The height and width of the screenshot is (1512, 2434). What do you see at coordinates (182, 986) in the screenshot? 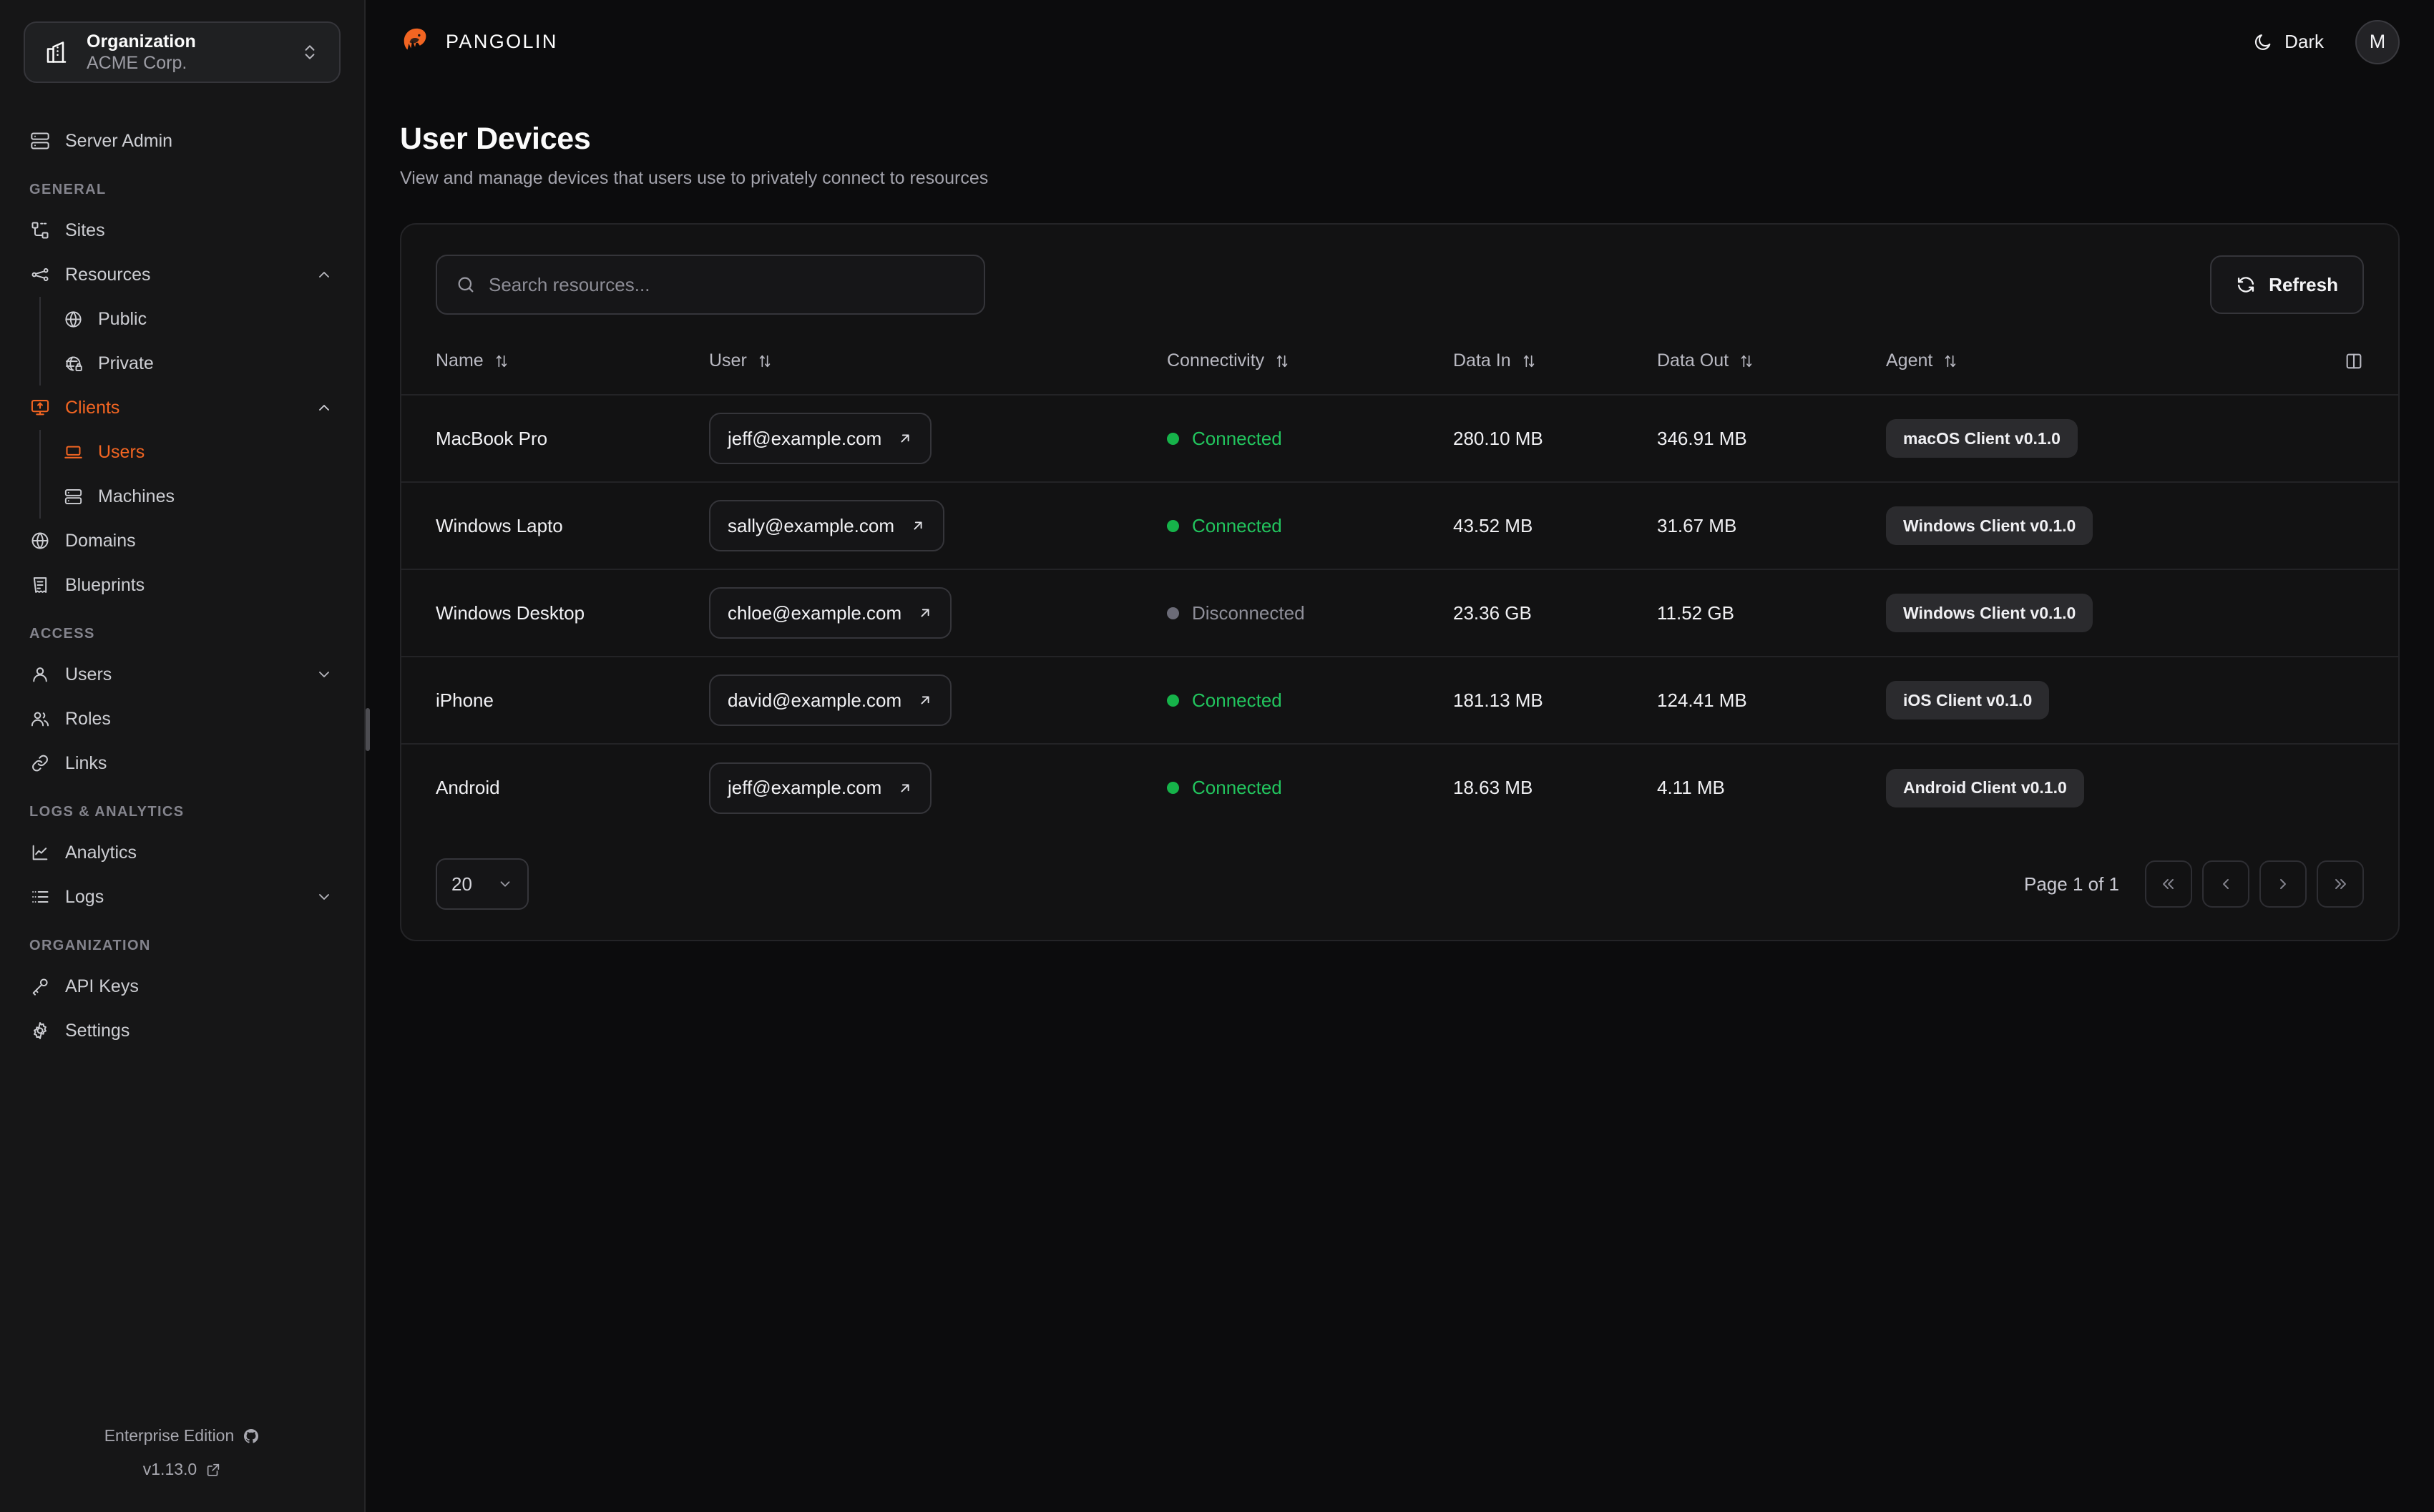
I see `sidebar-item-api-keys: API Keys` at bounding box center [182, 986].